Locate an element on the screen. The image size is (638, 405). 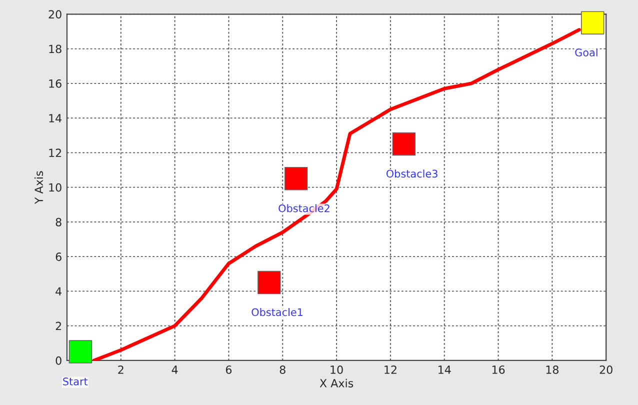
x-tick-label: 10 is located at coordinates (336, 370).